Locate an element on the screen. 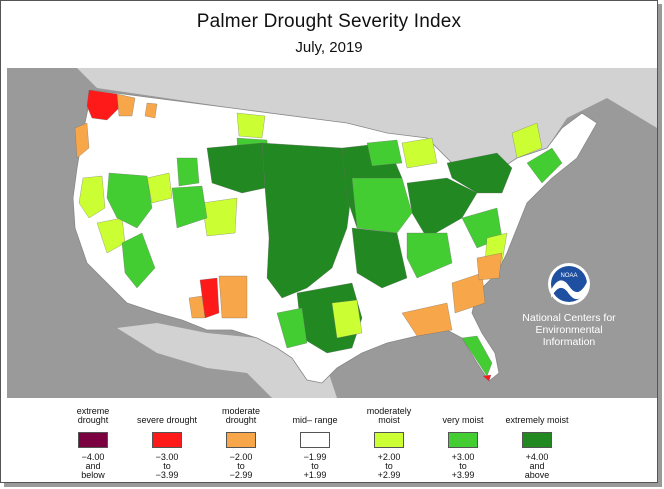  legend-item-extreme-drought: extreme drought −4.00 and below is located at coordinates (93, 442).